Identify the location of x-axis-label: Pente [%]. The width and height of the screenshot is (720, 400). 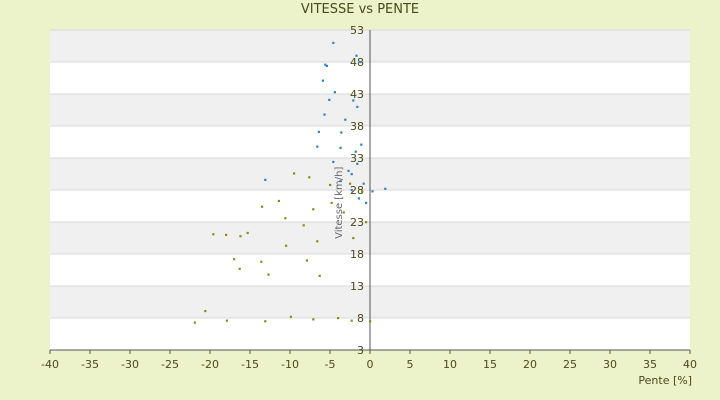
(665, 380).